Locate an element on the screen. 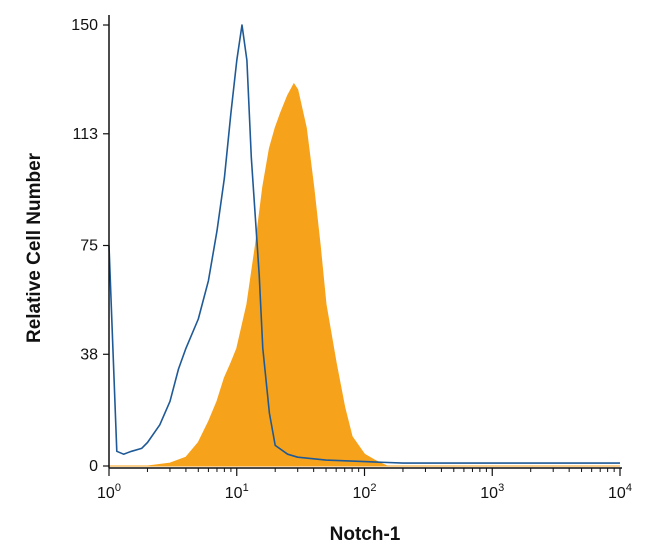 This screenshot has height=554, width=650. x-tick-exponent: 2 is located at coordinates (373, 488).